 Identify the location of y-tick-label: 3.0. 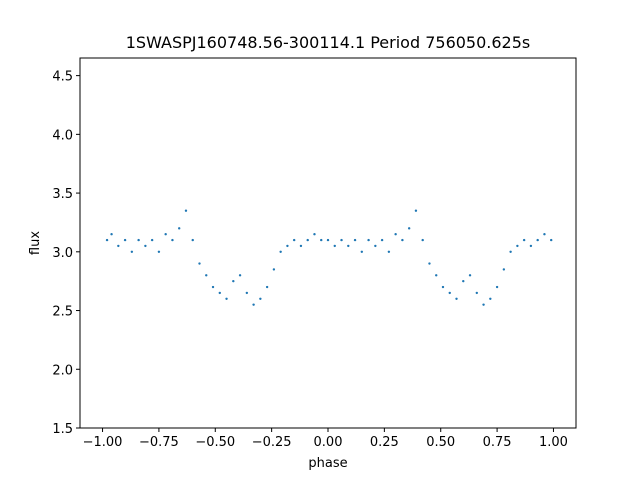
(62, 253).